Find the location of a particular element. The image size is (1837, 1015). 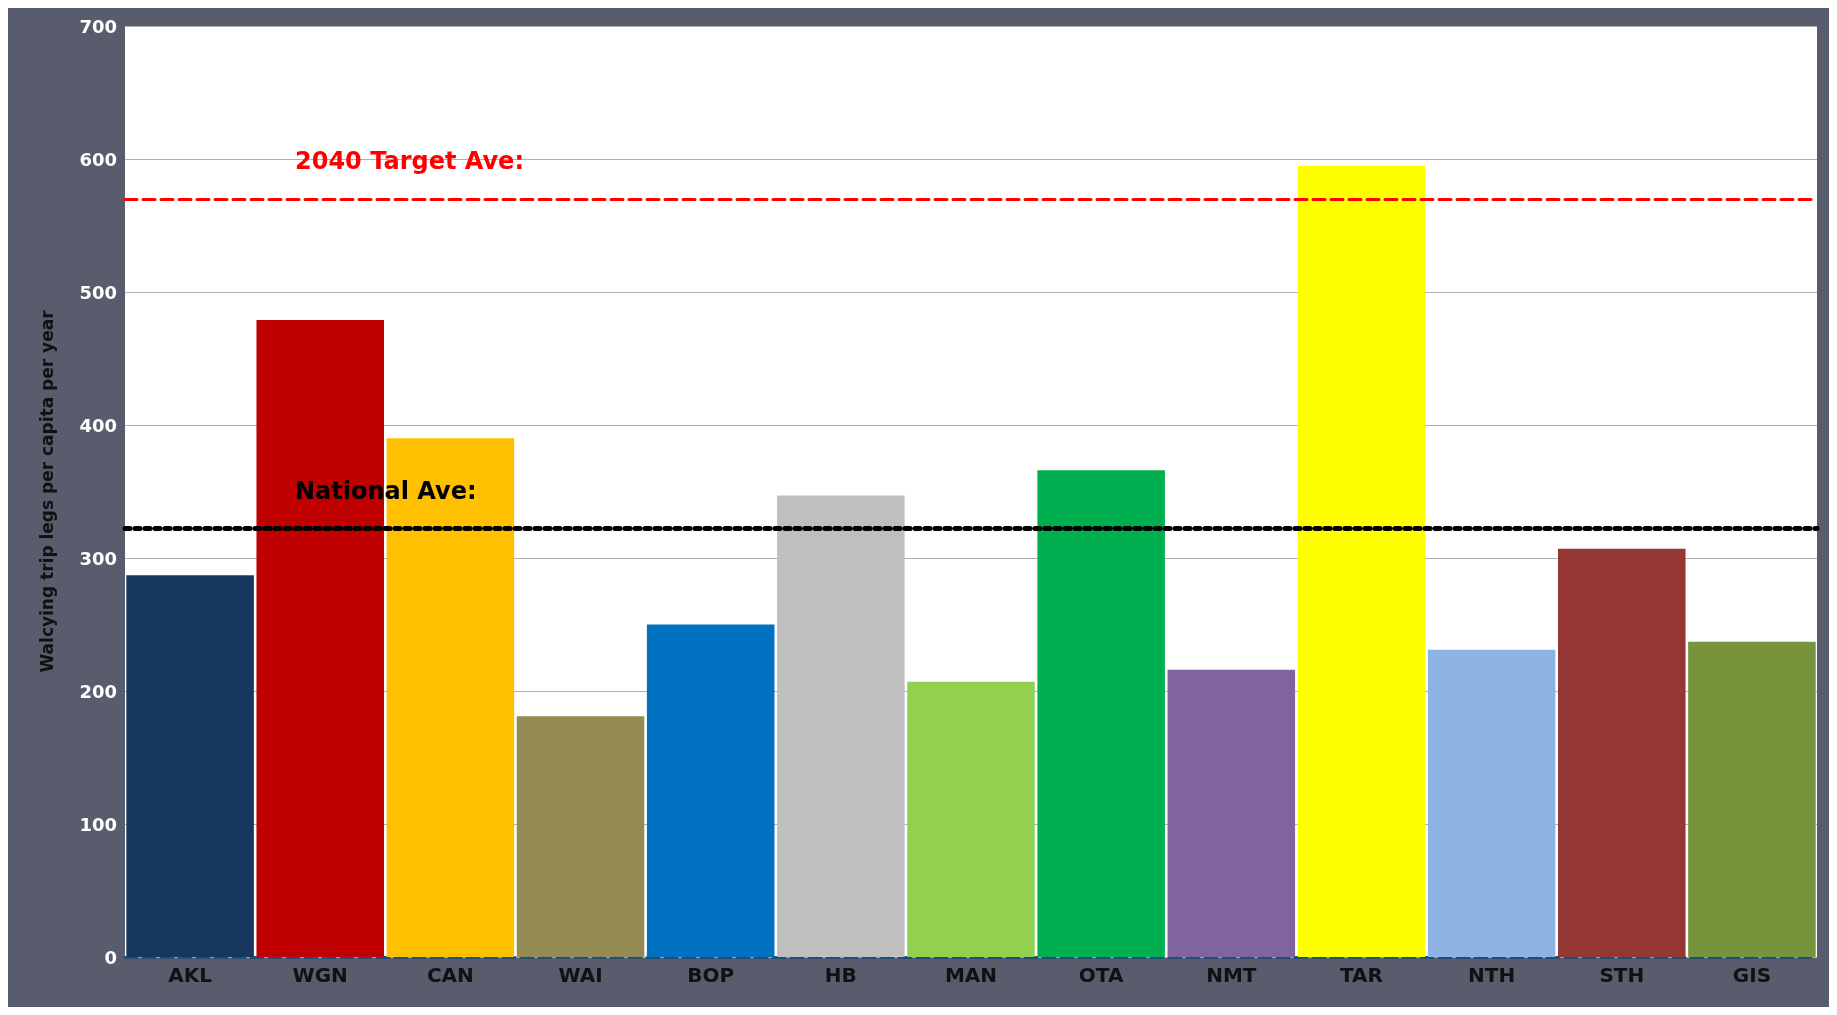

x-tick-label: WAI is located at coordinates (580, 975).